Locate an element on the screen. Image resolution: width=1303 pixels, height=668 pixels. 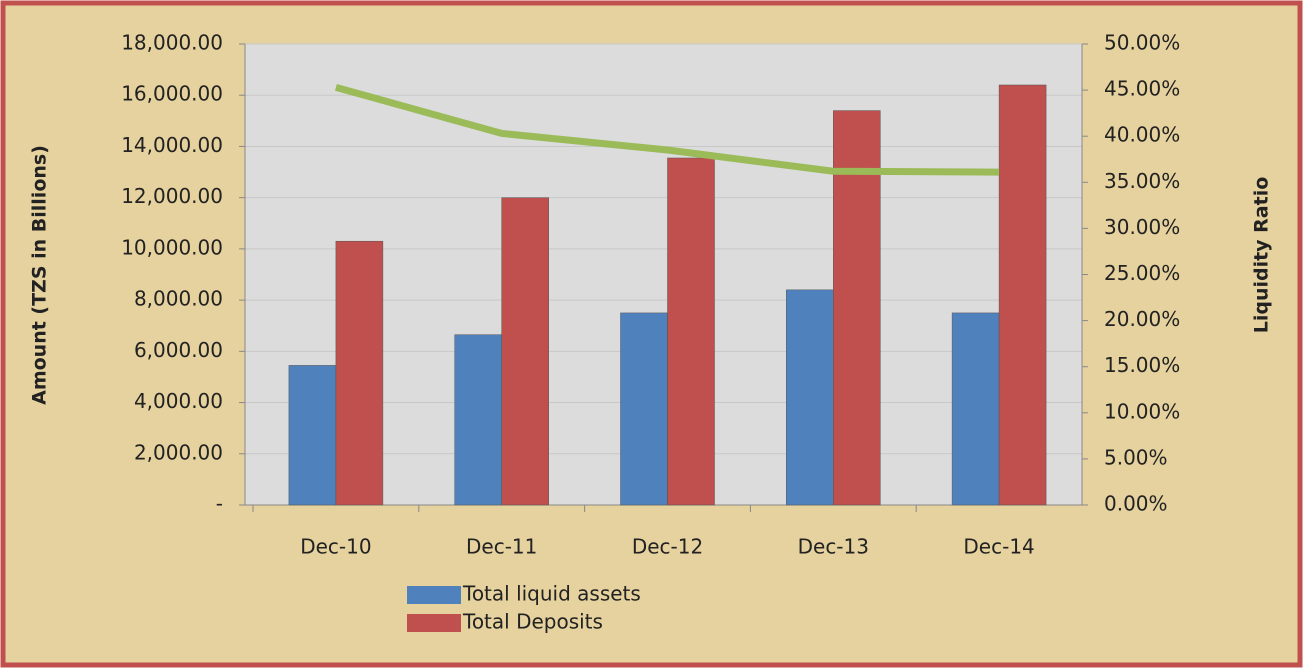
x-tick-label: Dec-10 is located at coordinates (335, 547).